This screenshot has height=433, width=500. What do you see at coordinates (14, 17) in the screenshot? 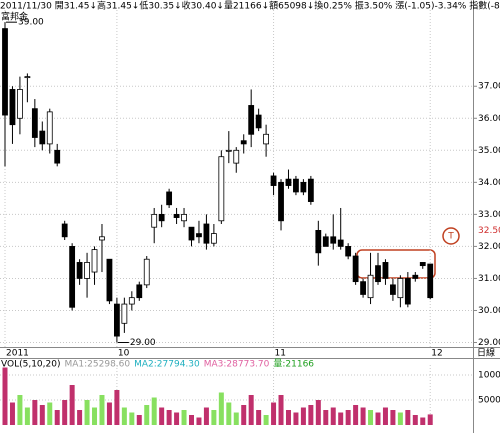
I see `chart-title: 富邦金` at bounding box center [14, 17].